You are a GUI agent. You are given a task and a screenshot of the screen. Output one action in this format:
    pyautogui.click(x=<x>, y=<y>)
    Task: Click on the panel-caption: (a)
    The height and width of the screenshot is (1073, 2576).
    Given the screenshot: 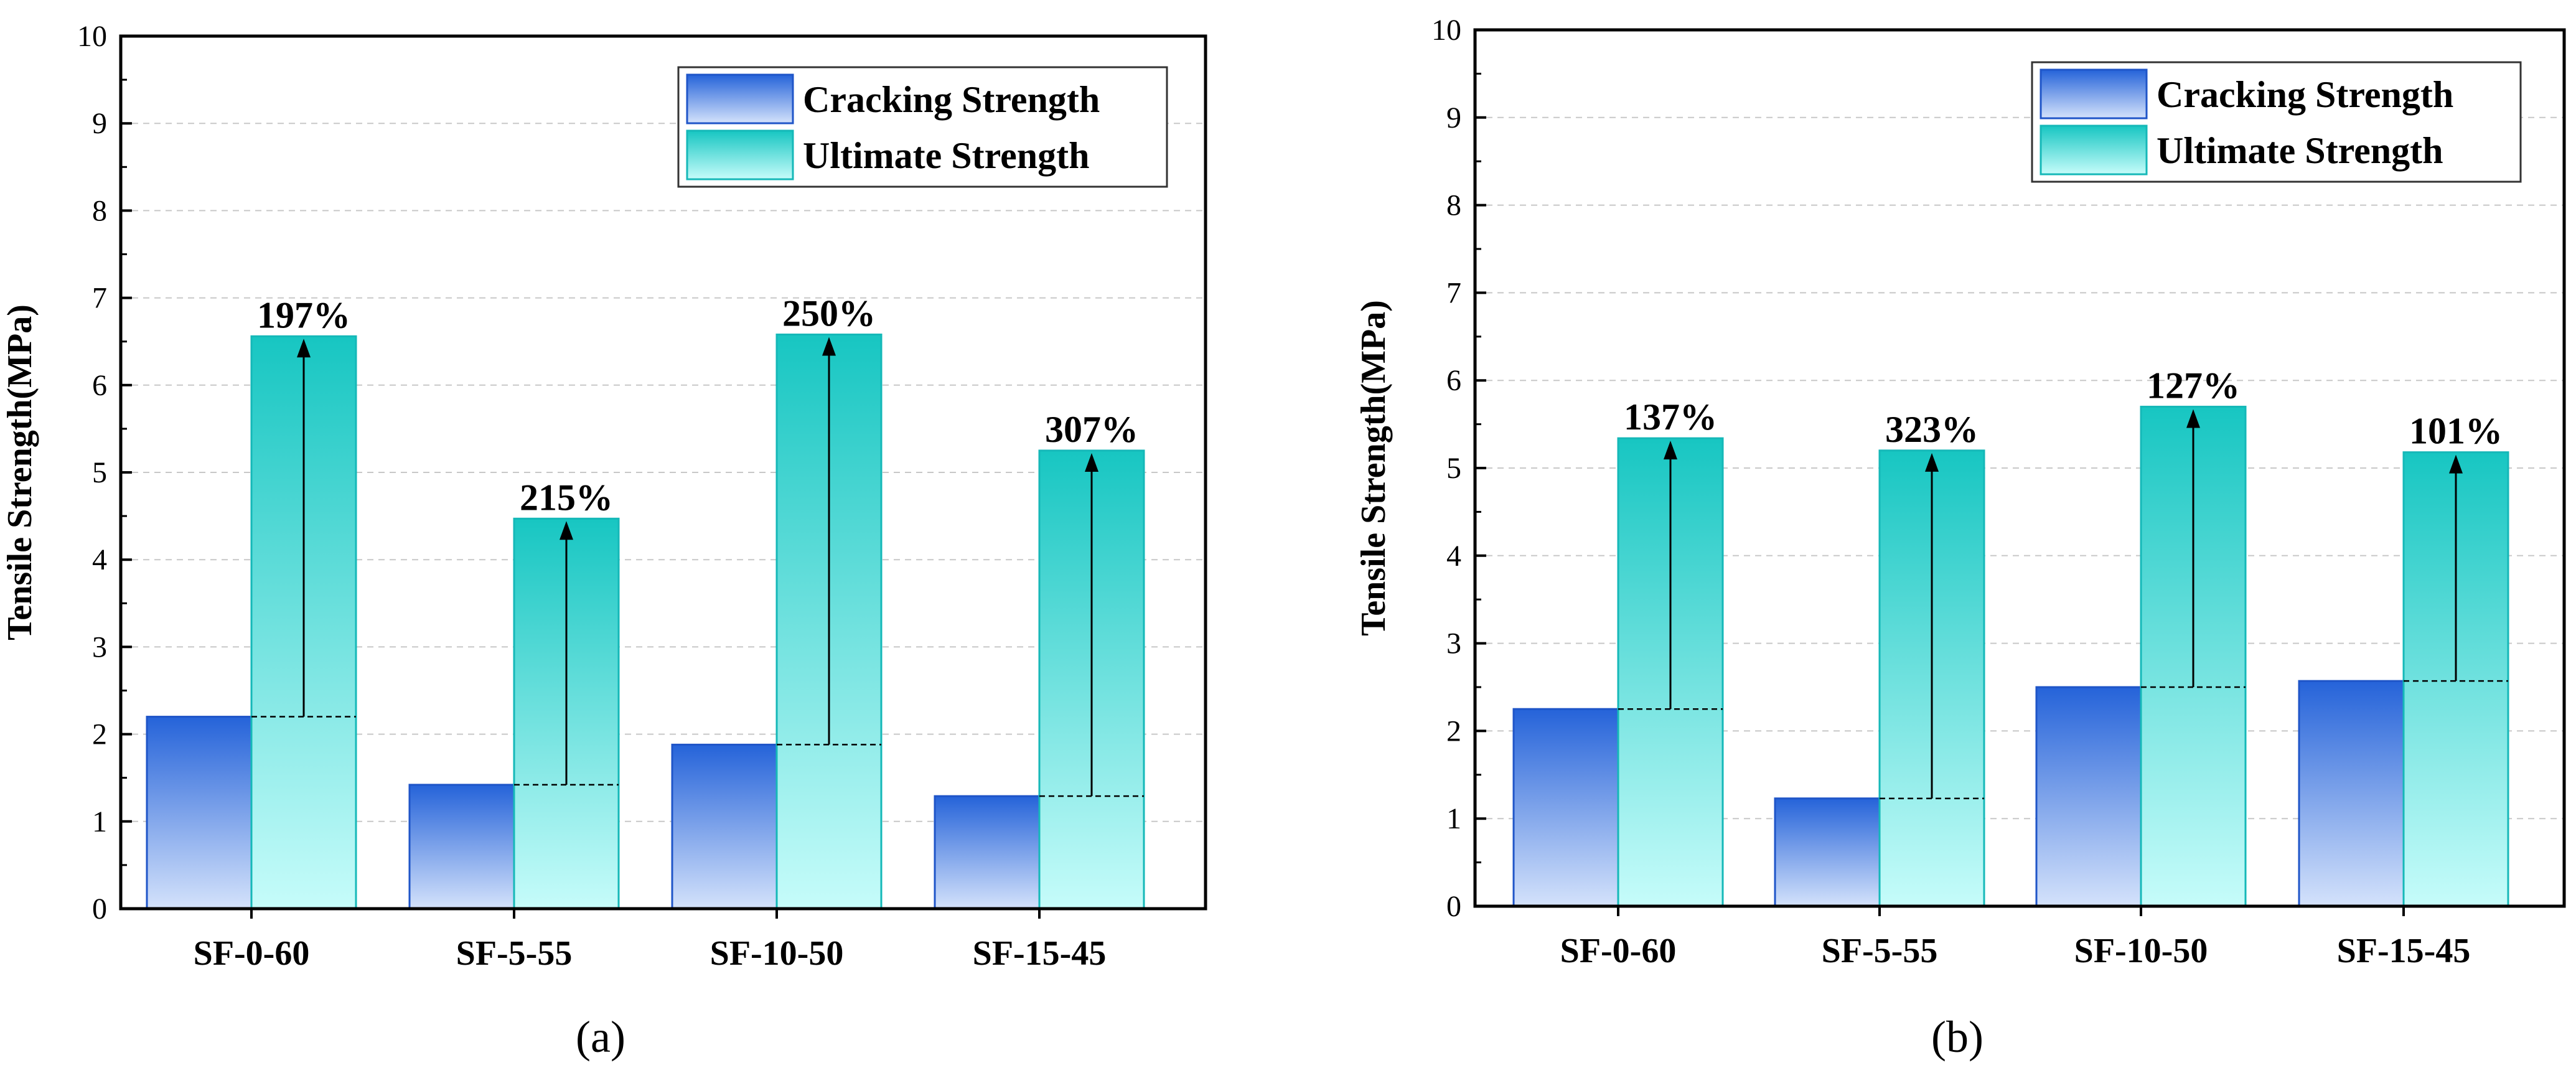 What is the action you would take?
    pyautogui.click(x=600, y=1037)
    